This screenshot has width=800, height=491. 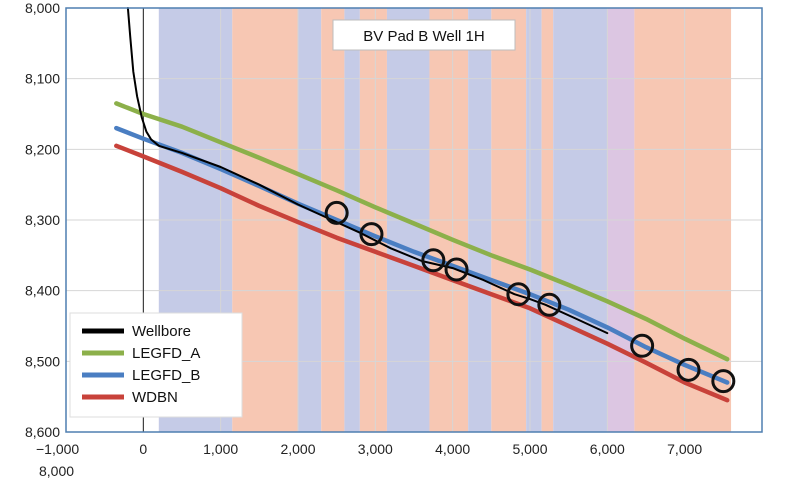 I want to click on y-axis-ticks: 8,000 8,100 8,200 8,300 8,400 8,500 8,600, so click(x=42, y=220).